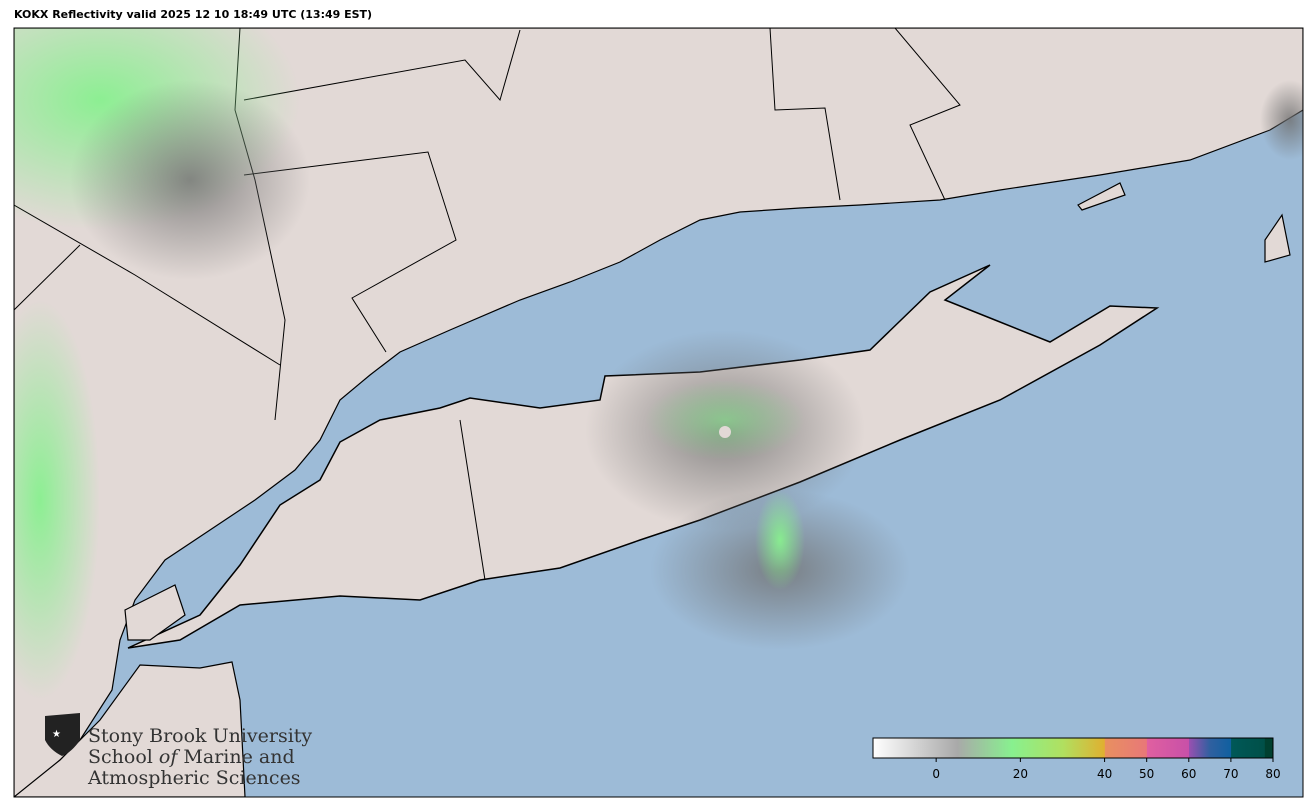  I want to click on echo-west-green, so click(57, 500).